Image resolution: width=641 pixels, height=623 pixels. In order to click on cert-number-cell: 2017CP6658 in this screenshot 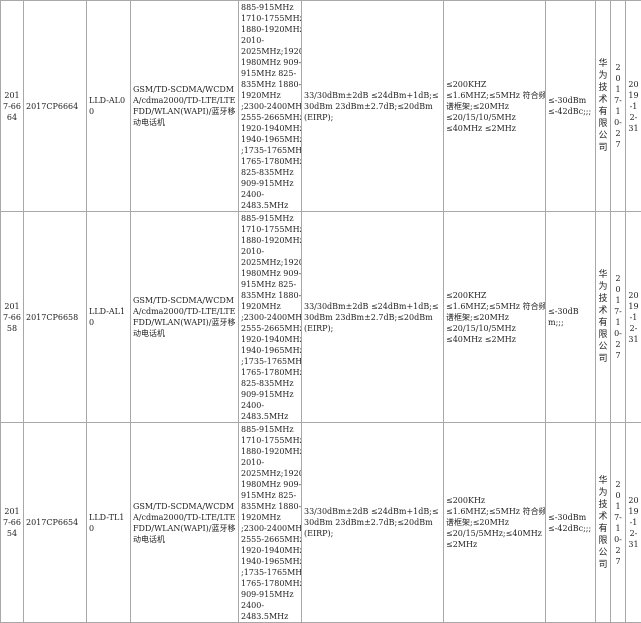, I will do `click(55, 317)`.